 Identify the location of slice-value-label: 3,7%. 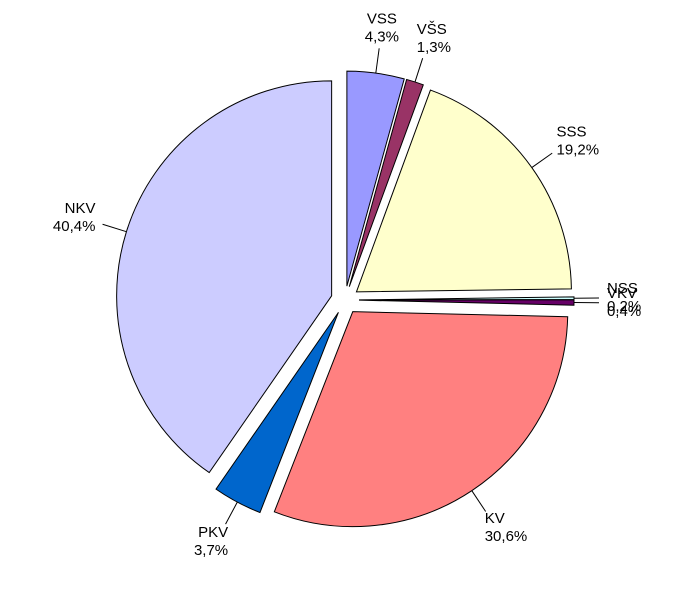
(211, 550).